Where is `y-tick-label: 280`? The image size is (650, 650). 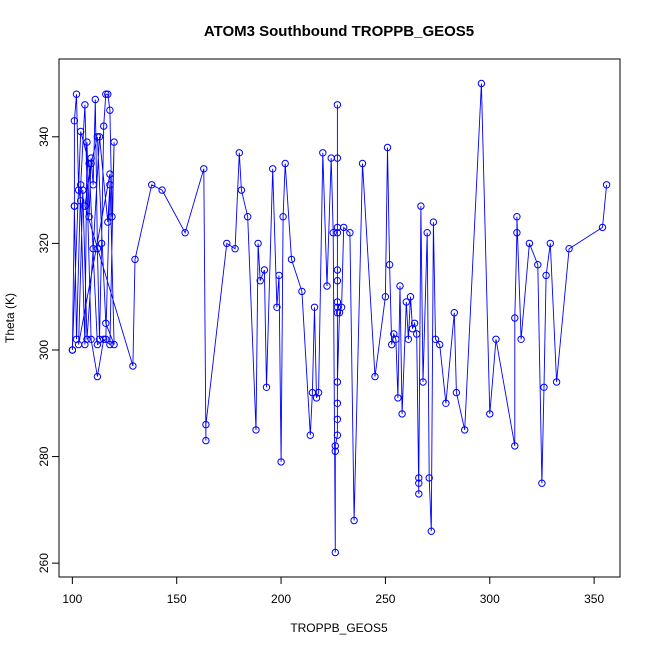
y-tick-label: 280 is located at coordinates (44, 456).